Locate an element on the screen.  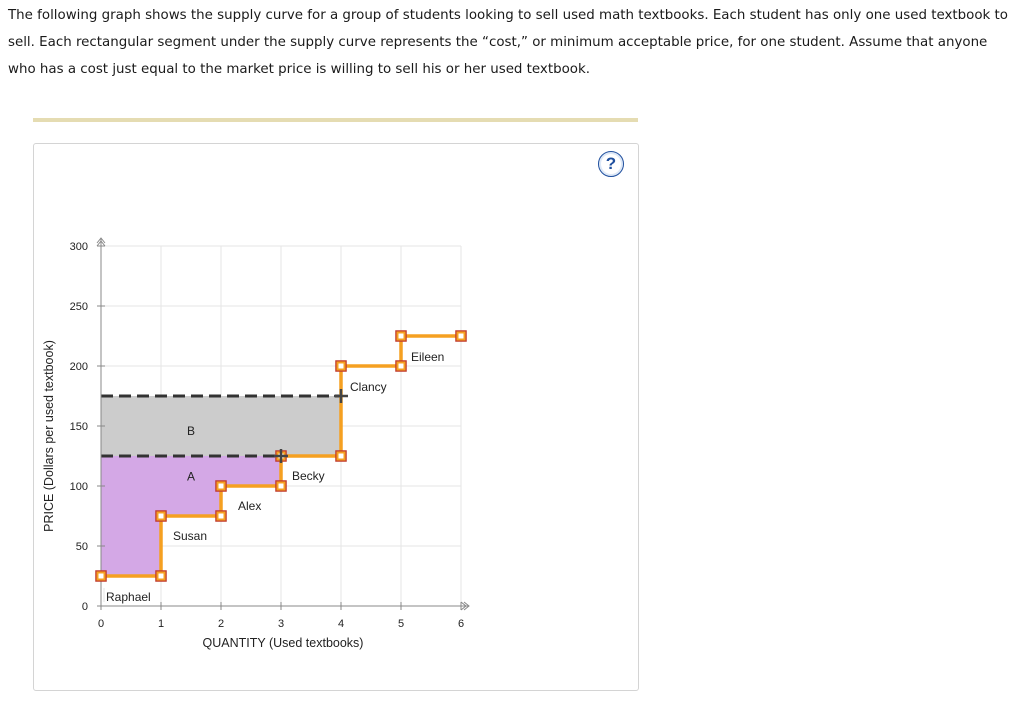
y-tick-label: 200 is located at coordinates (79, 367).